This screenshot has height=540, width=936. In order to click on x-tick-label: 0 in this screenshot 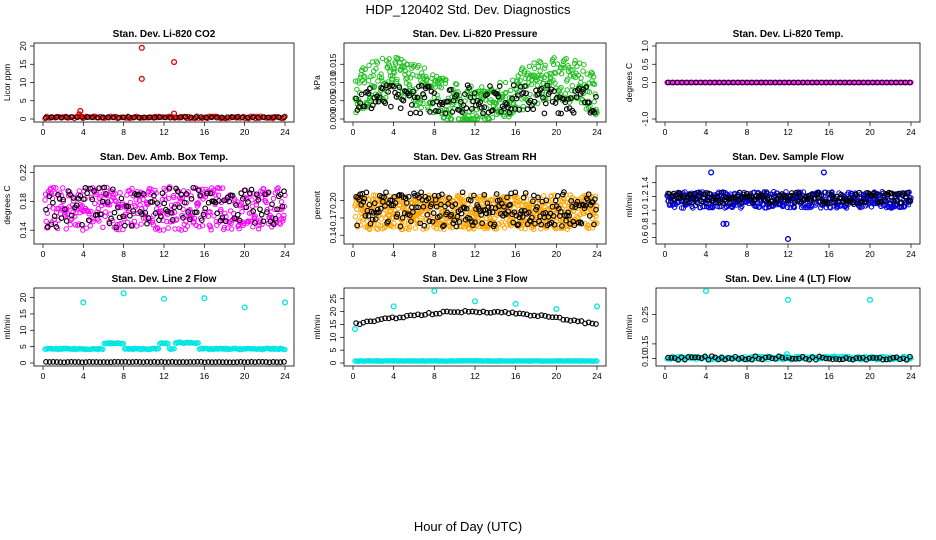, I will do `click(665, 132)`.